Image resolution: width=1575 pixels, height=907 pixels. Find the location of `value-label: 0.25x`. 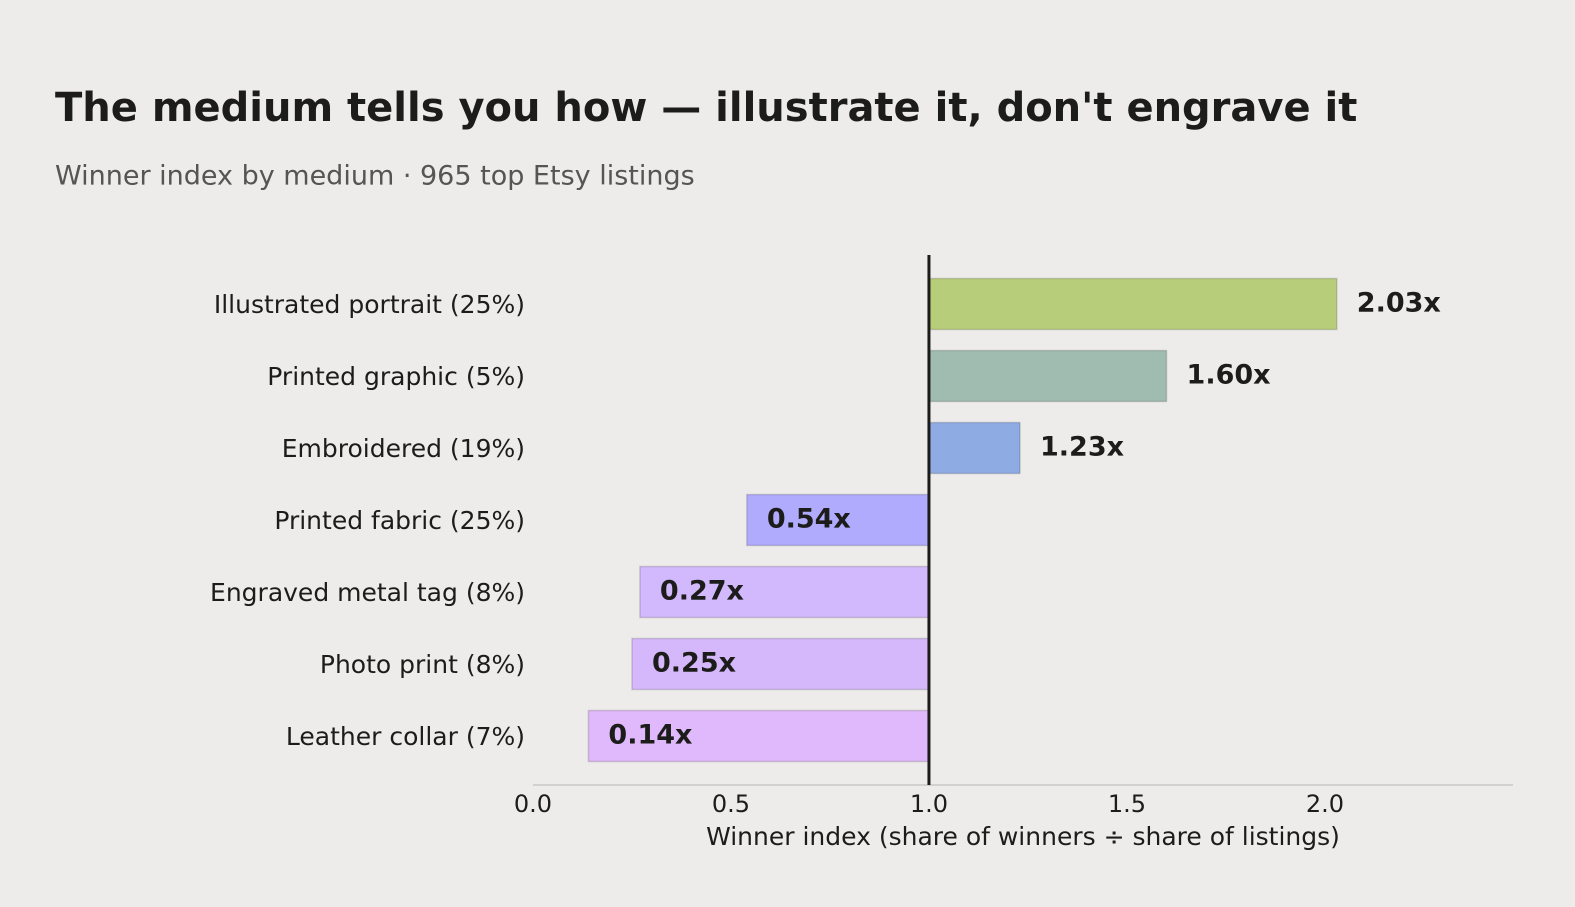

value-label: 0.25x is located at coordinates (694, 663).